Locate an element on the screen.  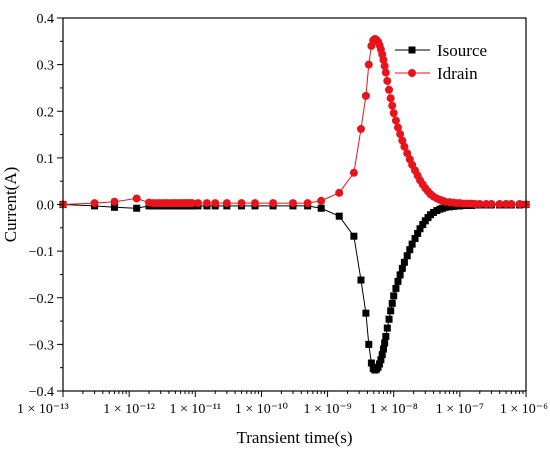
x-axis-title: Transient time(s) is located at coordinates (294, 437).